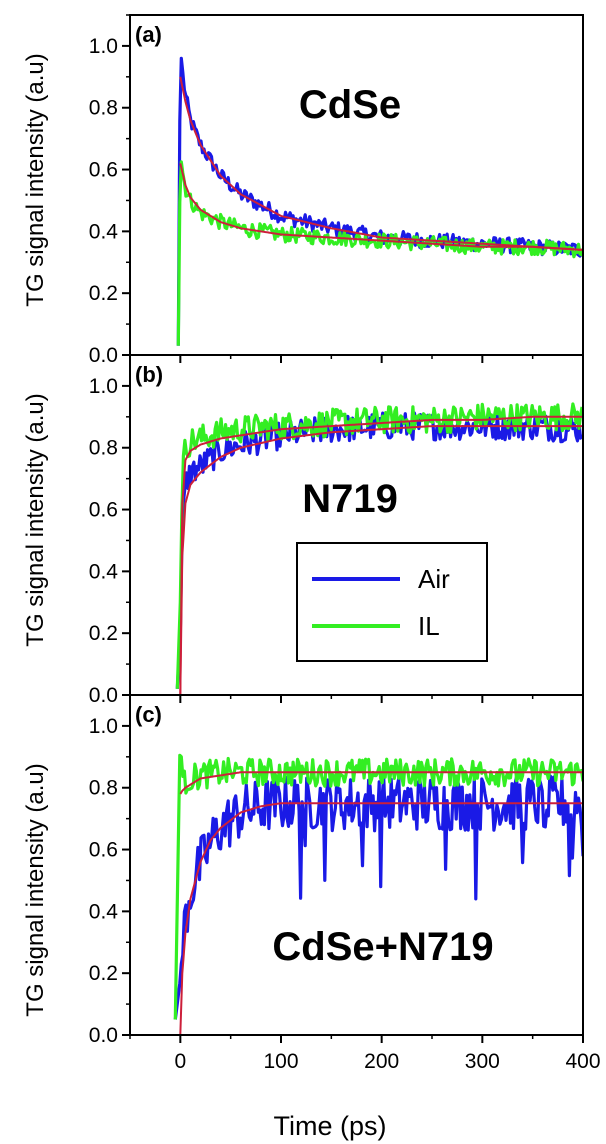  What do you see at coordinates (582, 1061) in the screenshot?
I see `x-tick-label: 400` at bounding box center [582, 1061].